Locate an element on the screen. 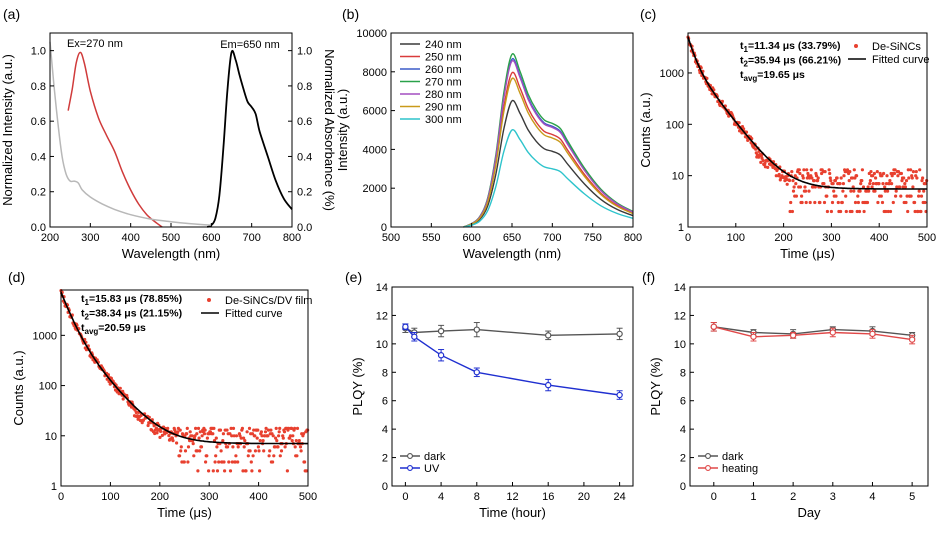 The height and width of the screenshot is (546, 945). y-axis-label-e: PLQY (%) is located at coordinates (357, 386).